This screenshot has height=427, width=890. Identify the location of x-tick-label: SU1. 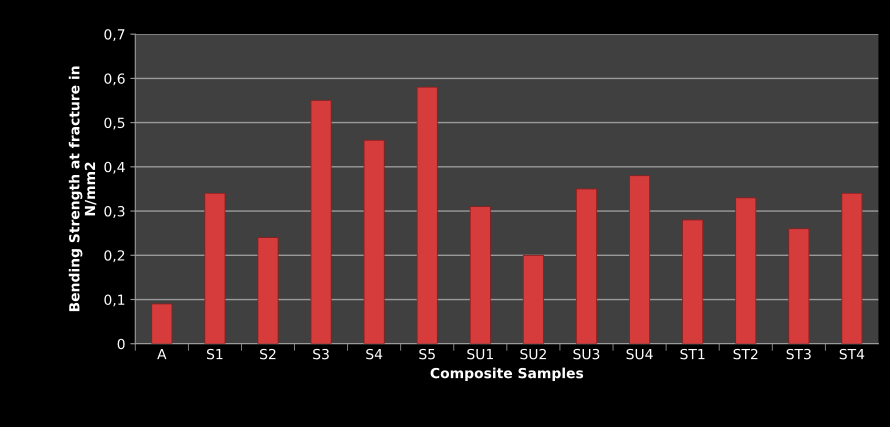
(480, 354).